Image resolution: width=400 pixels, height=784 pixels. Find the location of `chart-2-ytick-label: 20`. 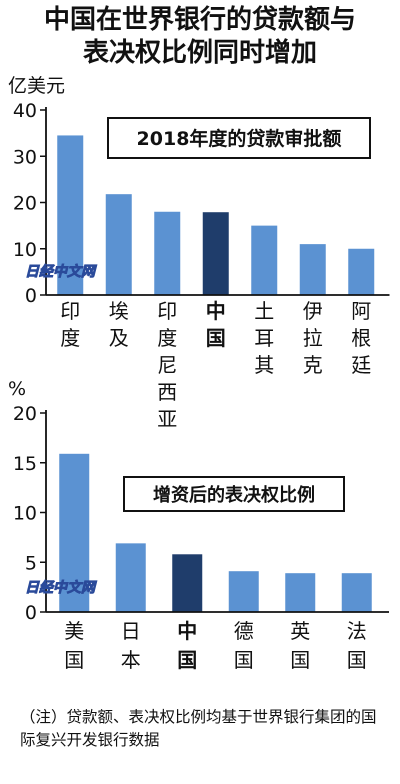

chart-2-ytick-label: 20 is located at coordinates (25, 414).